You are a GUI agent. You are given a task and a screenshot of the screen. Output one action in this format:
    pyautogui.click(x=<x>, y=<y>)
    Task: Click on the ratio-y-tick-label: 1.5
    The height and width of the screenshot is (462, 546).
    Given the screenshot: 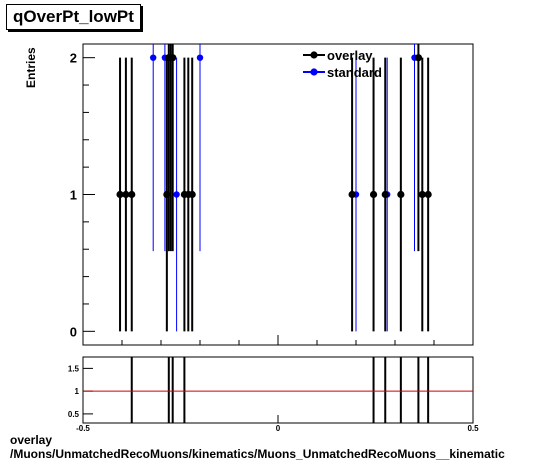 What is the action you would take?
    pyautogui.click(x=74, y=368)
    